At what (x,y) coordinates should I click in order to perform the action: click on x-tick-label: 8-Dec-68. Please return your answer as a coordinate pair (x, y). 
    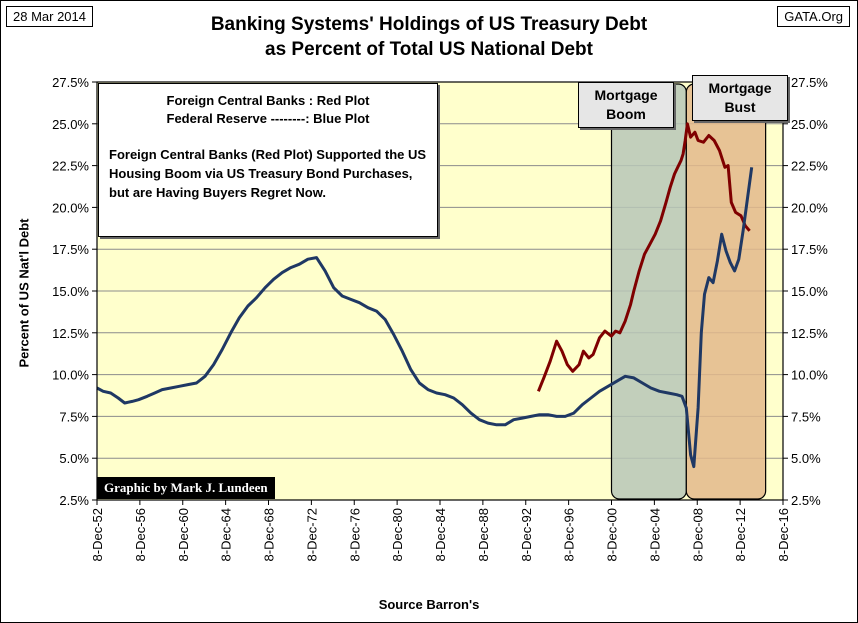
    Looking at the image, I should click on (269, 534).